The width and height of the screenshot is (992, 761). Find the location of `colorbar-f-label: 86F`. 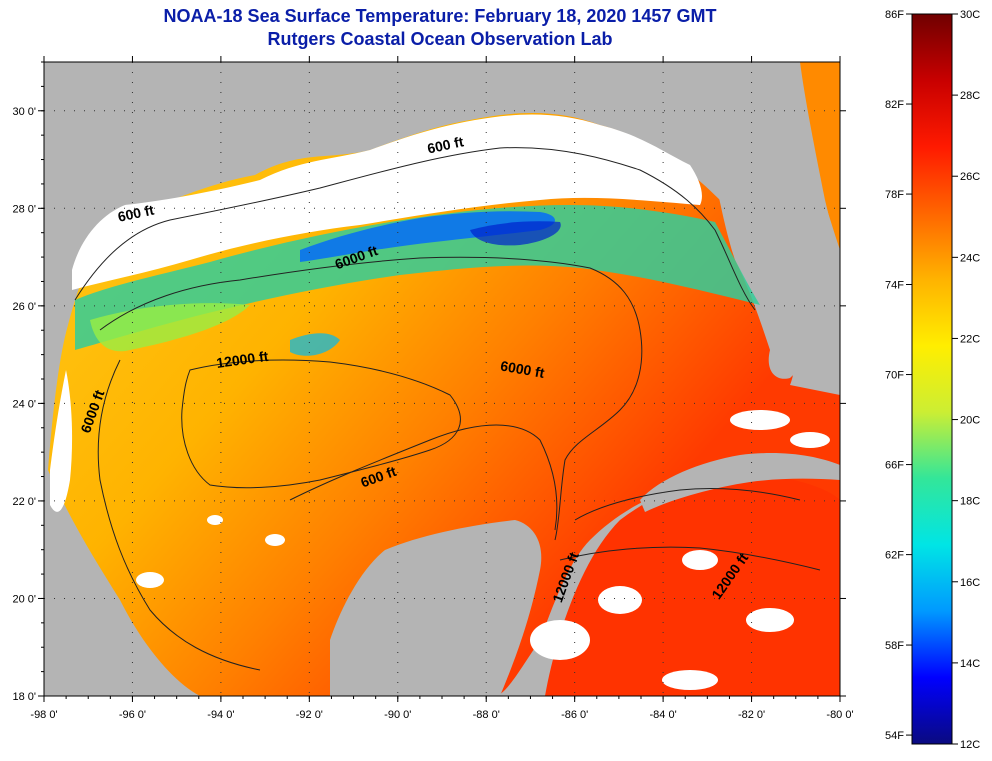

colorbar-f-label: 86F is located at coordinates (894, 15).